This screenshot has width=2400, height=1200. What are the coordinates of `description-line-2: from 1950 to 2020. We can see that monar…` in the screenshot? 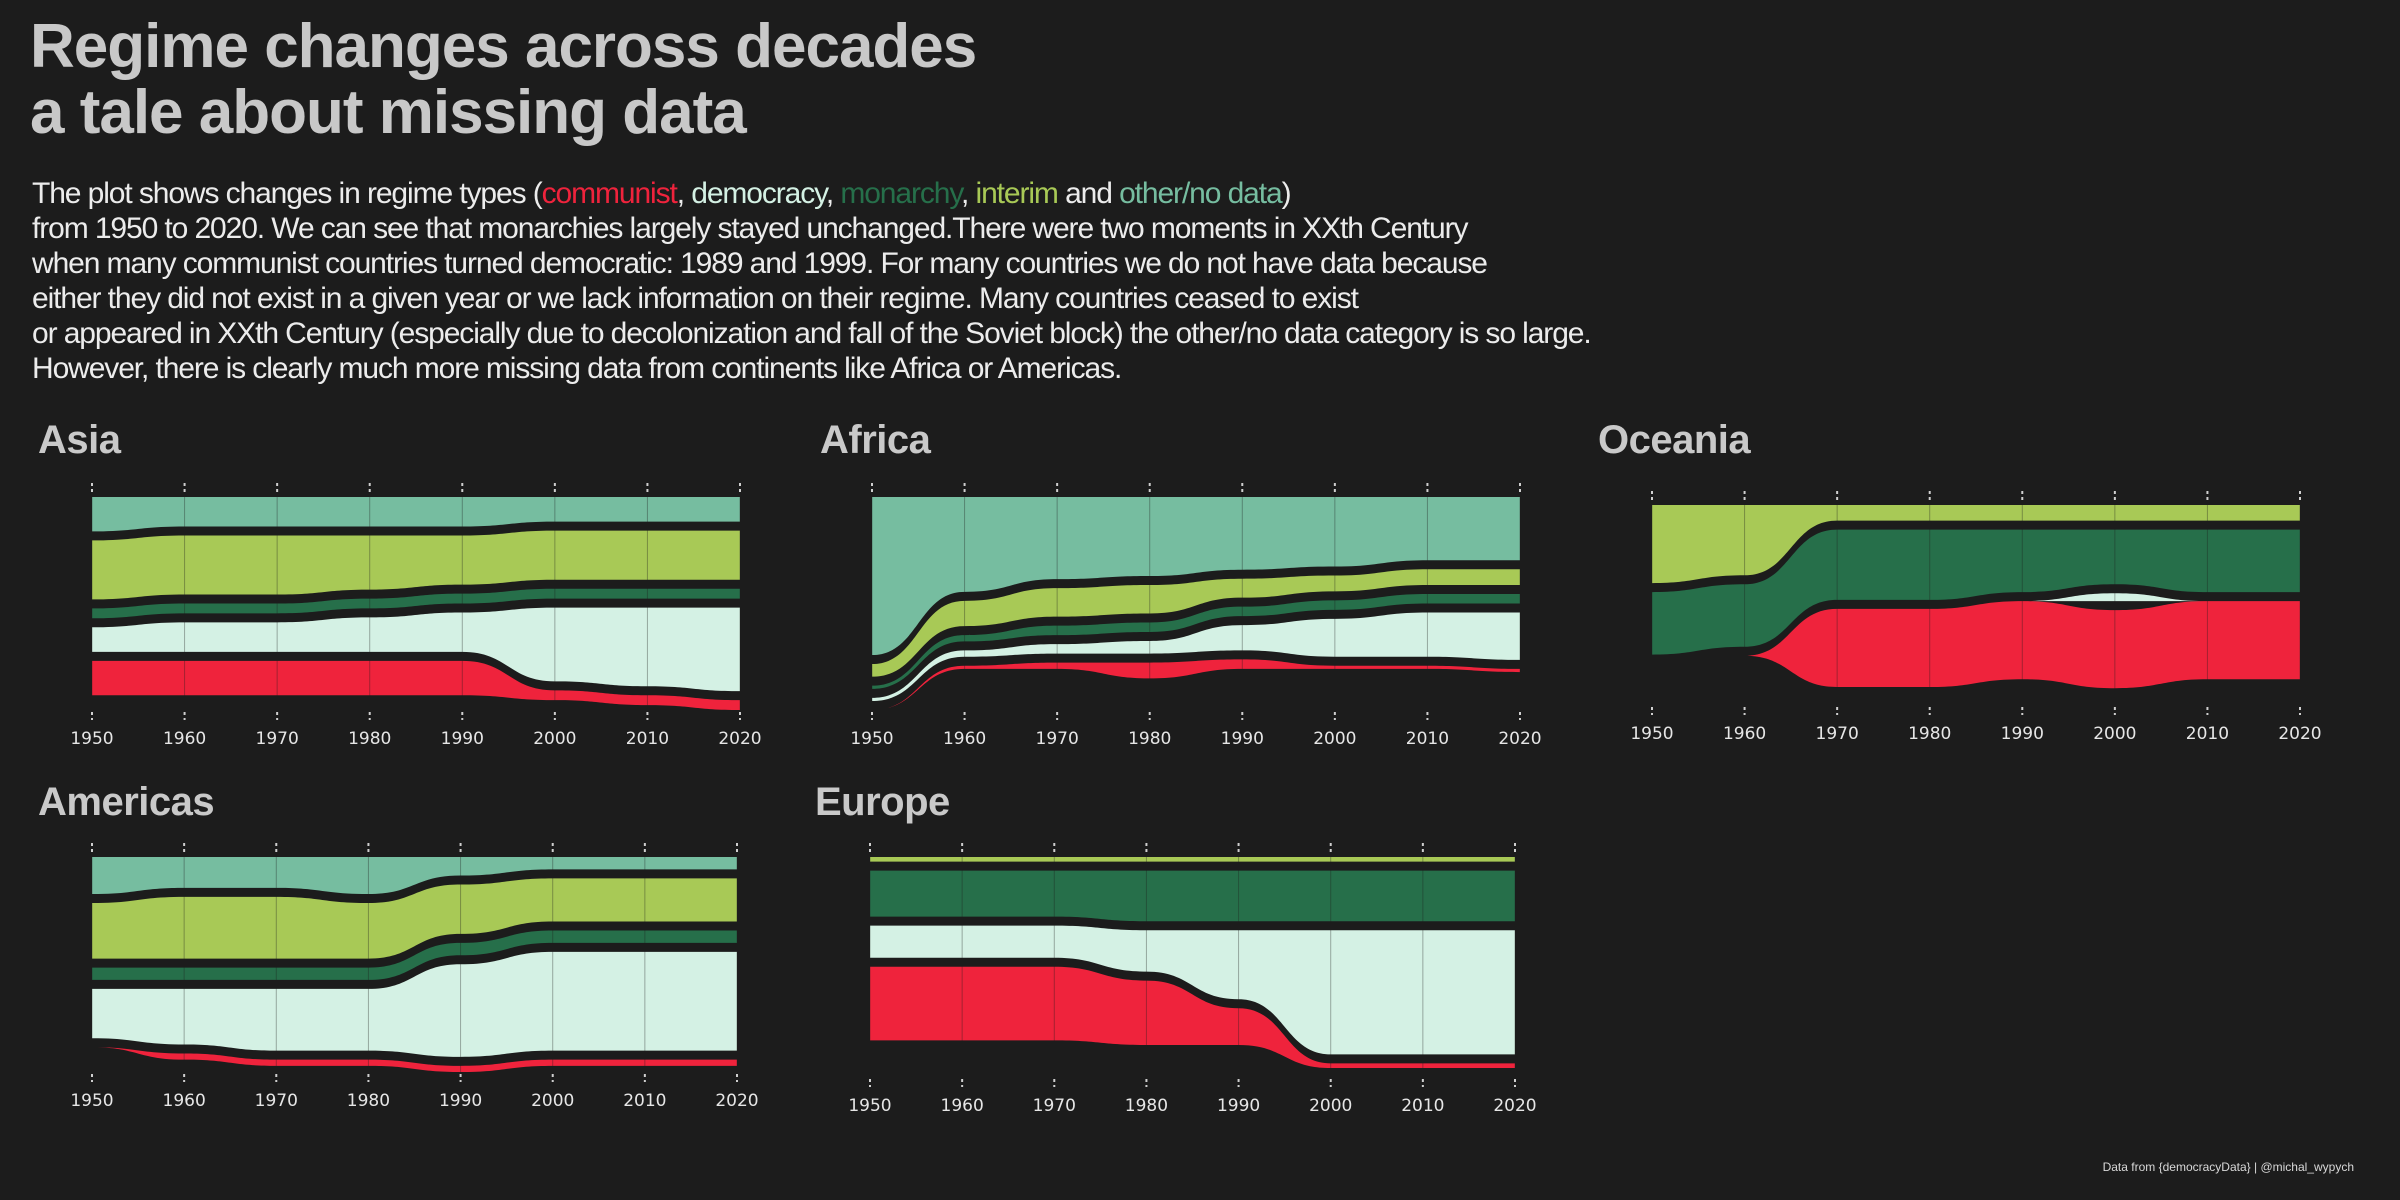 It's located at (750, 228).